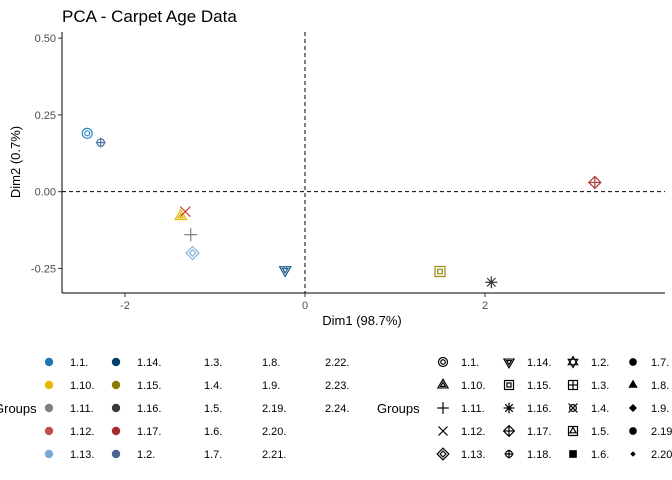 Image resolution: width=672 pixels, height=480 pixels. I want to click on chart-title: PCA - Carpet Age Data, so click(149, 16).